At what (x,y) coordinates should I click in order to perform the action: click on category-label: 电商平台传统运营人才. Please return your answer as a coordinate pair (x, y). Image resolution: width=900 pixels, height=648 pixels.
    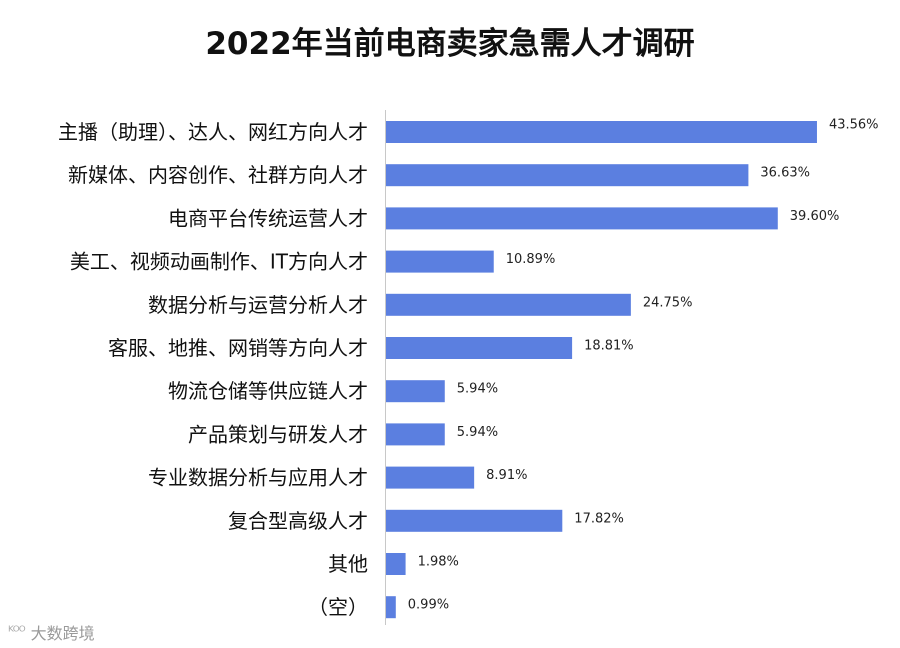
    Looking at the image, I should click on (268, 218).